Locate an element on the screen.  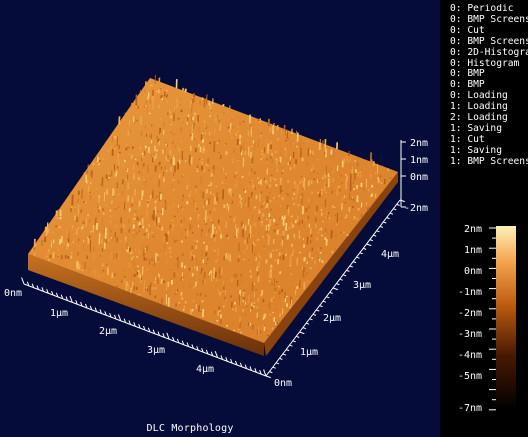
scale-label: 0nm is located at coordinates (473, 271).